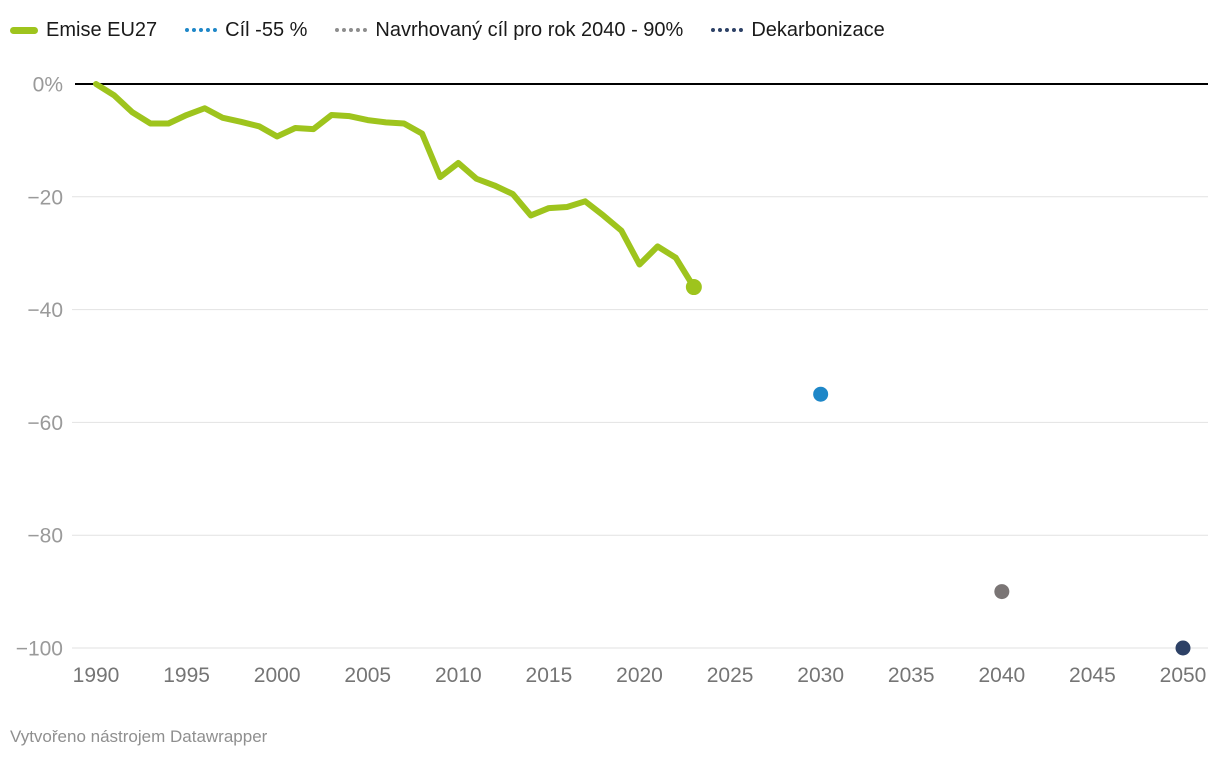 Image resolution: width=1220 pixels, height=764 pixels. Describe the element at coordinates (266, 30) in the screenshot. I see `legend-label: Cíl -55 %` at that location.